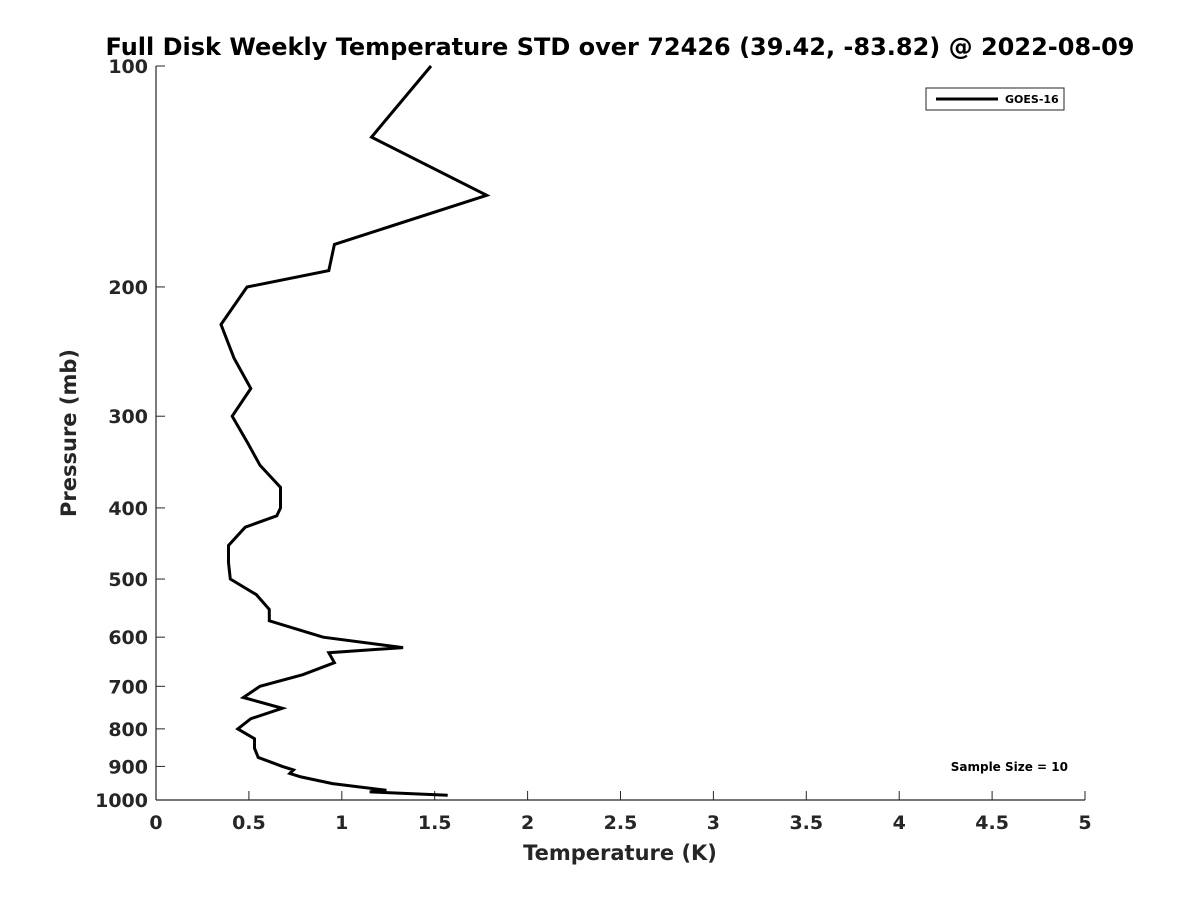 The height and width of the screenshot is (900, 1200). I want to click on legend: GOES-16, so click(995, 99).